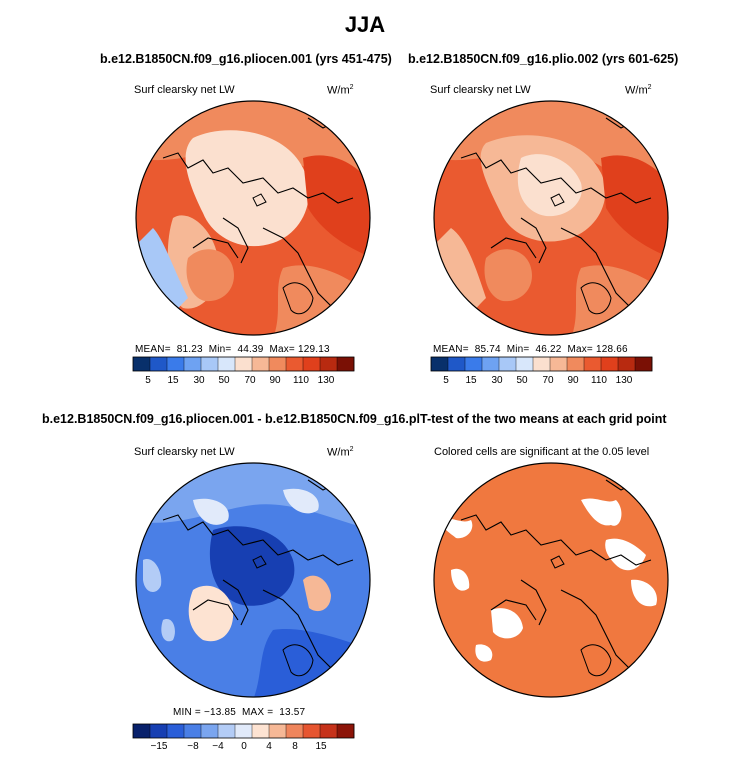  What do you see at coordinates (549, 185) in the screenshot?
I see `field-region-pole` at bounding box center [549, 185].